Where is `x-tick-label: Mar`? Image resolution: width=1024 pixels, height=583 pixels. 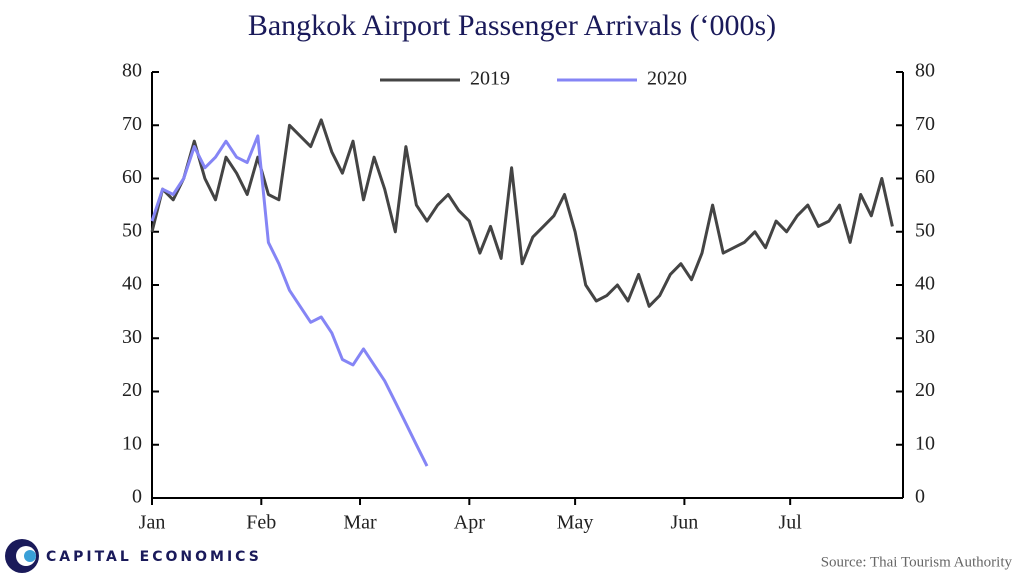
x-tick-label: Mar is located at coordinates (360, 523).